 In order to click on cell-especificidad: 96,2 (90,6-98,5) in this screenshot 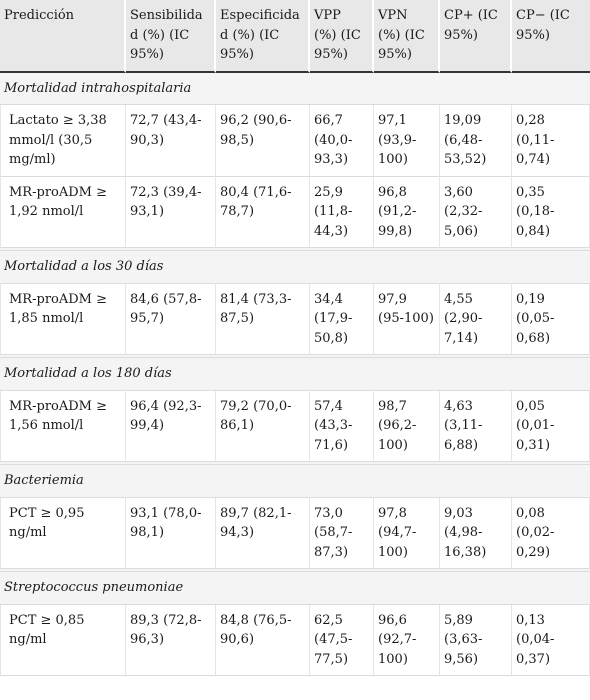, I will do `click(263, 141)`.